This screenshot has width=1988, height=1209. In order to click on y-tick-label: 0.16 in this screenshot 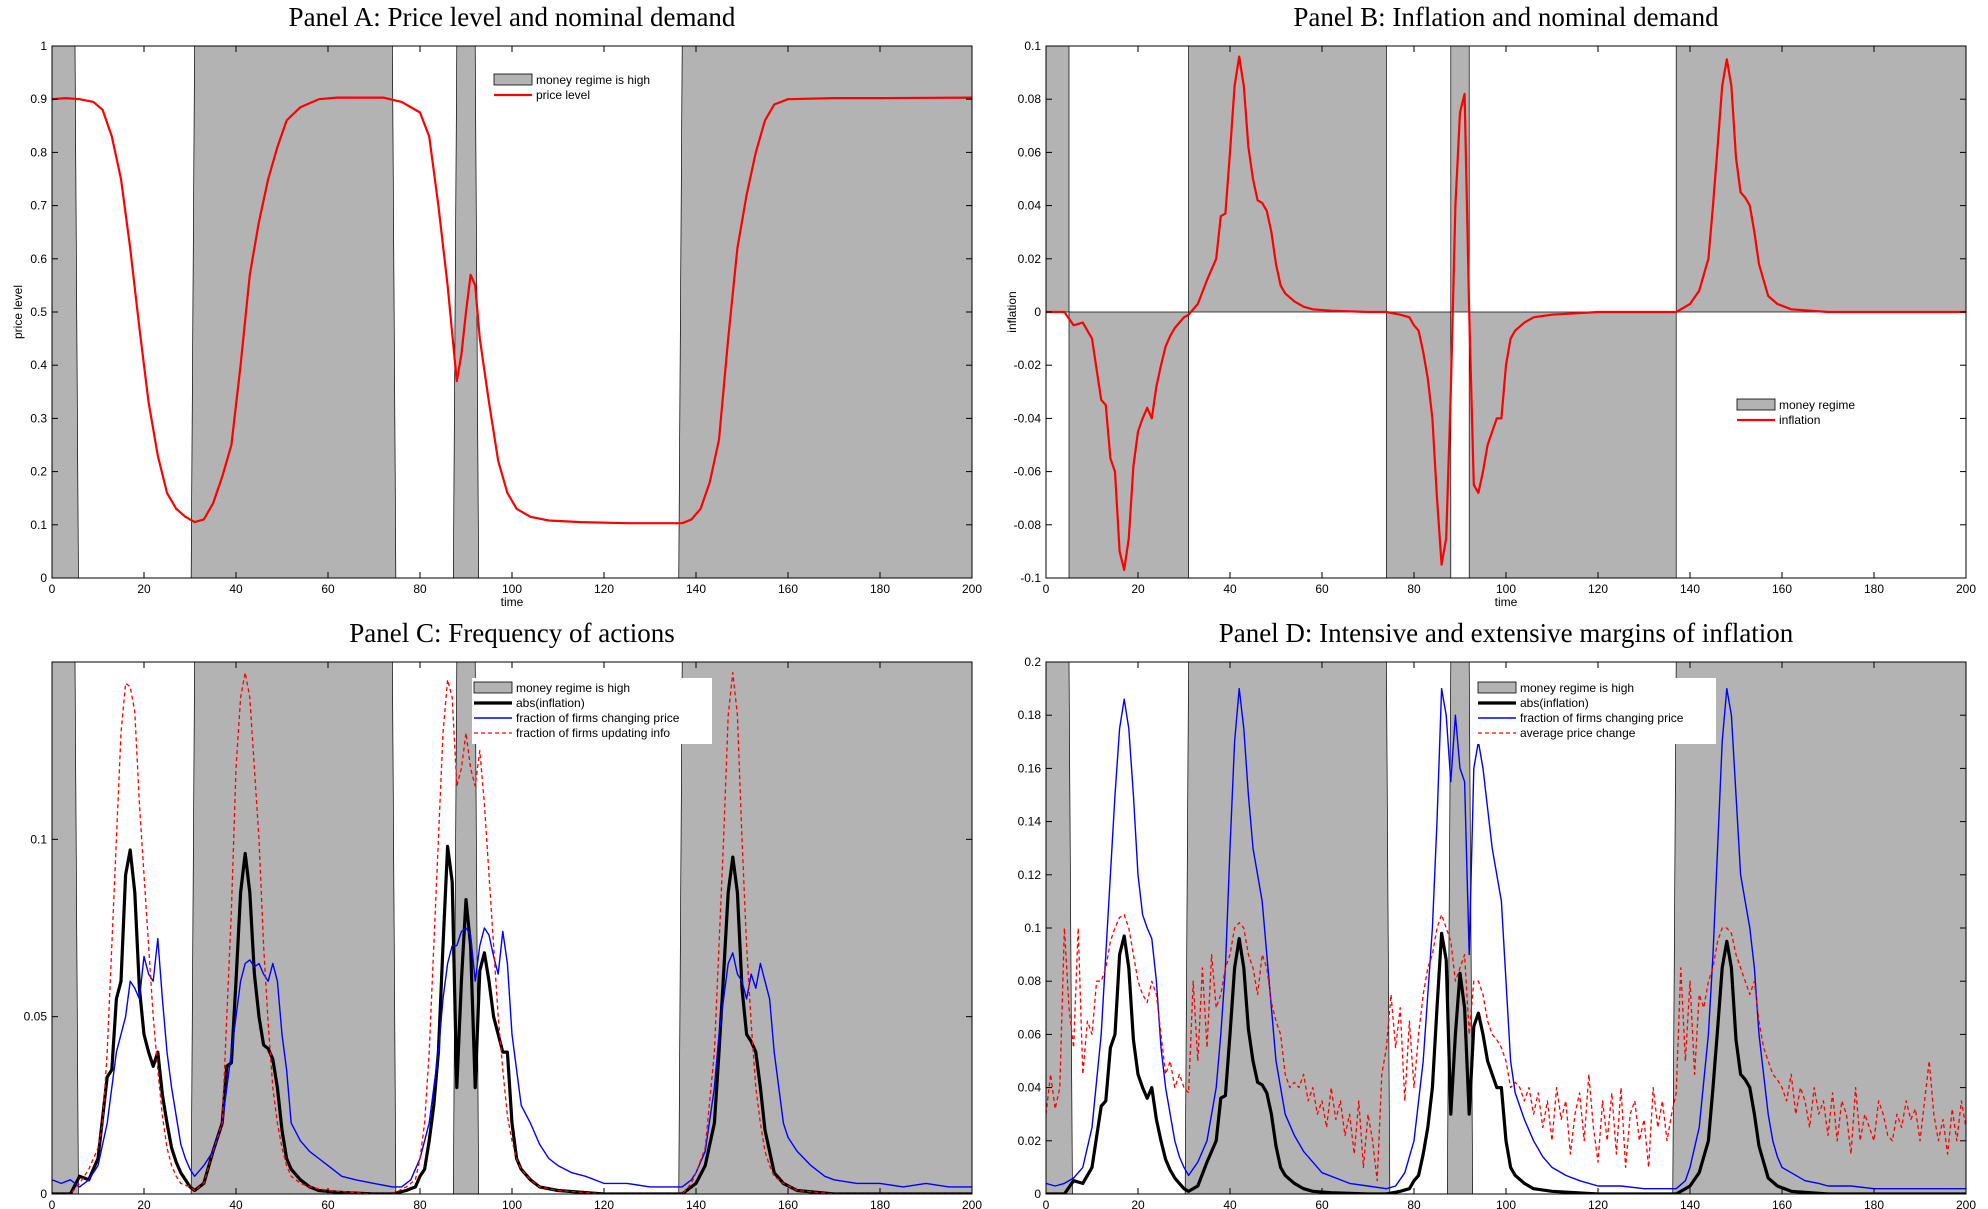, I will do `click(1030, 768)`.